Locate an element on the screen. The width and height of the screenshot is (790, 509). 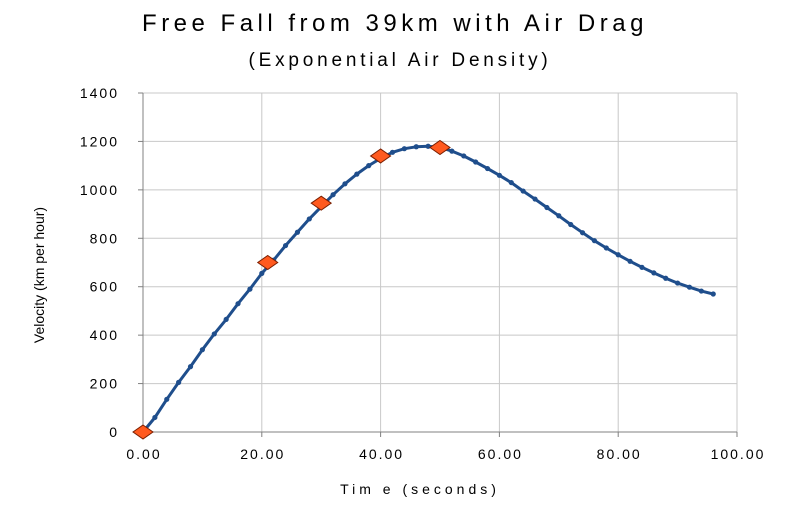
y-tick-label: 1400 is located at coordinates (99, 93).